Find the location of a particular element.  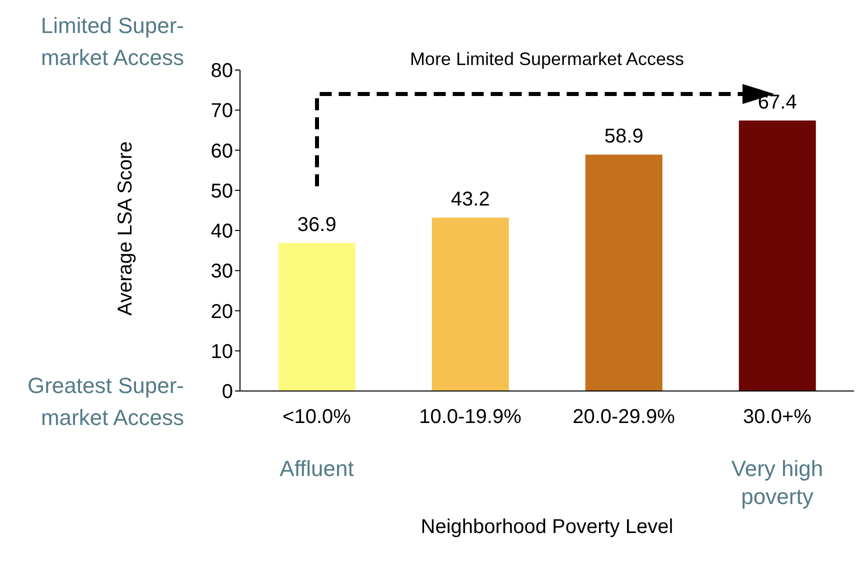

x-tick-label: <10.0% is located at coordinates (317, 417).